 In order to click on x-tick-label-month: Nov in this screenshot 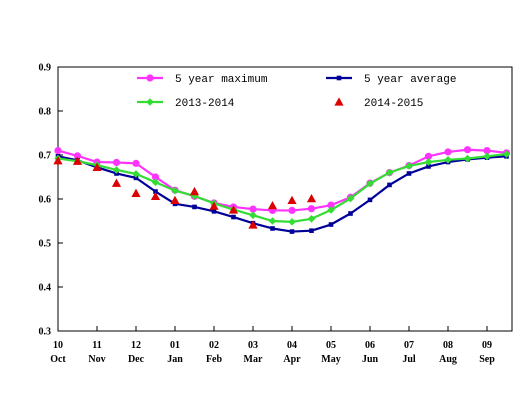, I will do `click(96, 359)`.